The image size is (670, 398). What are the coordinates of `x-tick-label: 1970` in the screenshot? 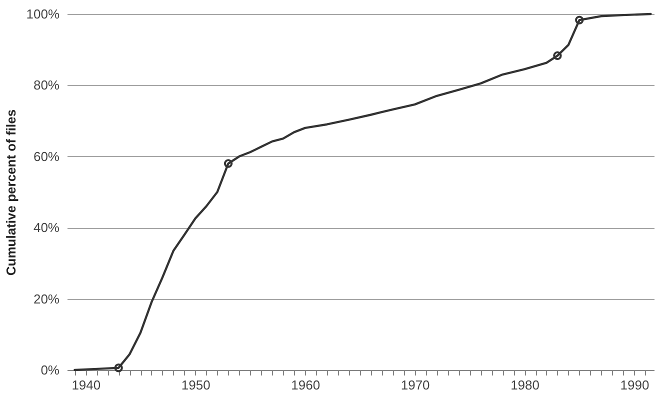 It's located at (415, 385).